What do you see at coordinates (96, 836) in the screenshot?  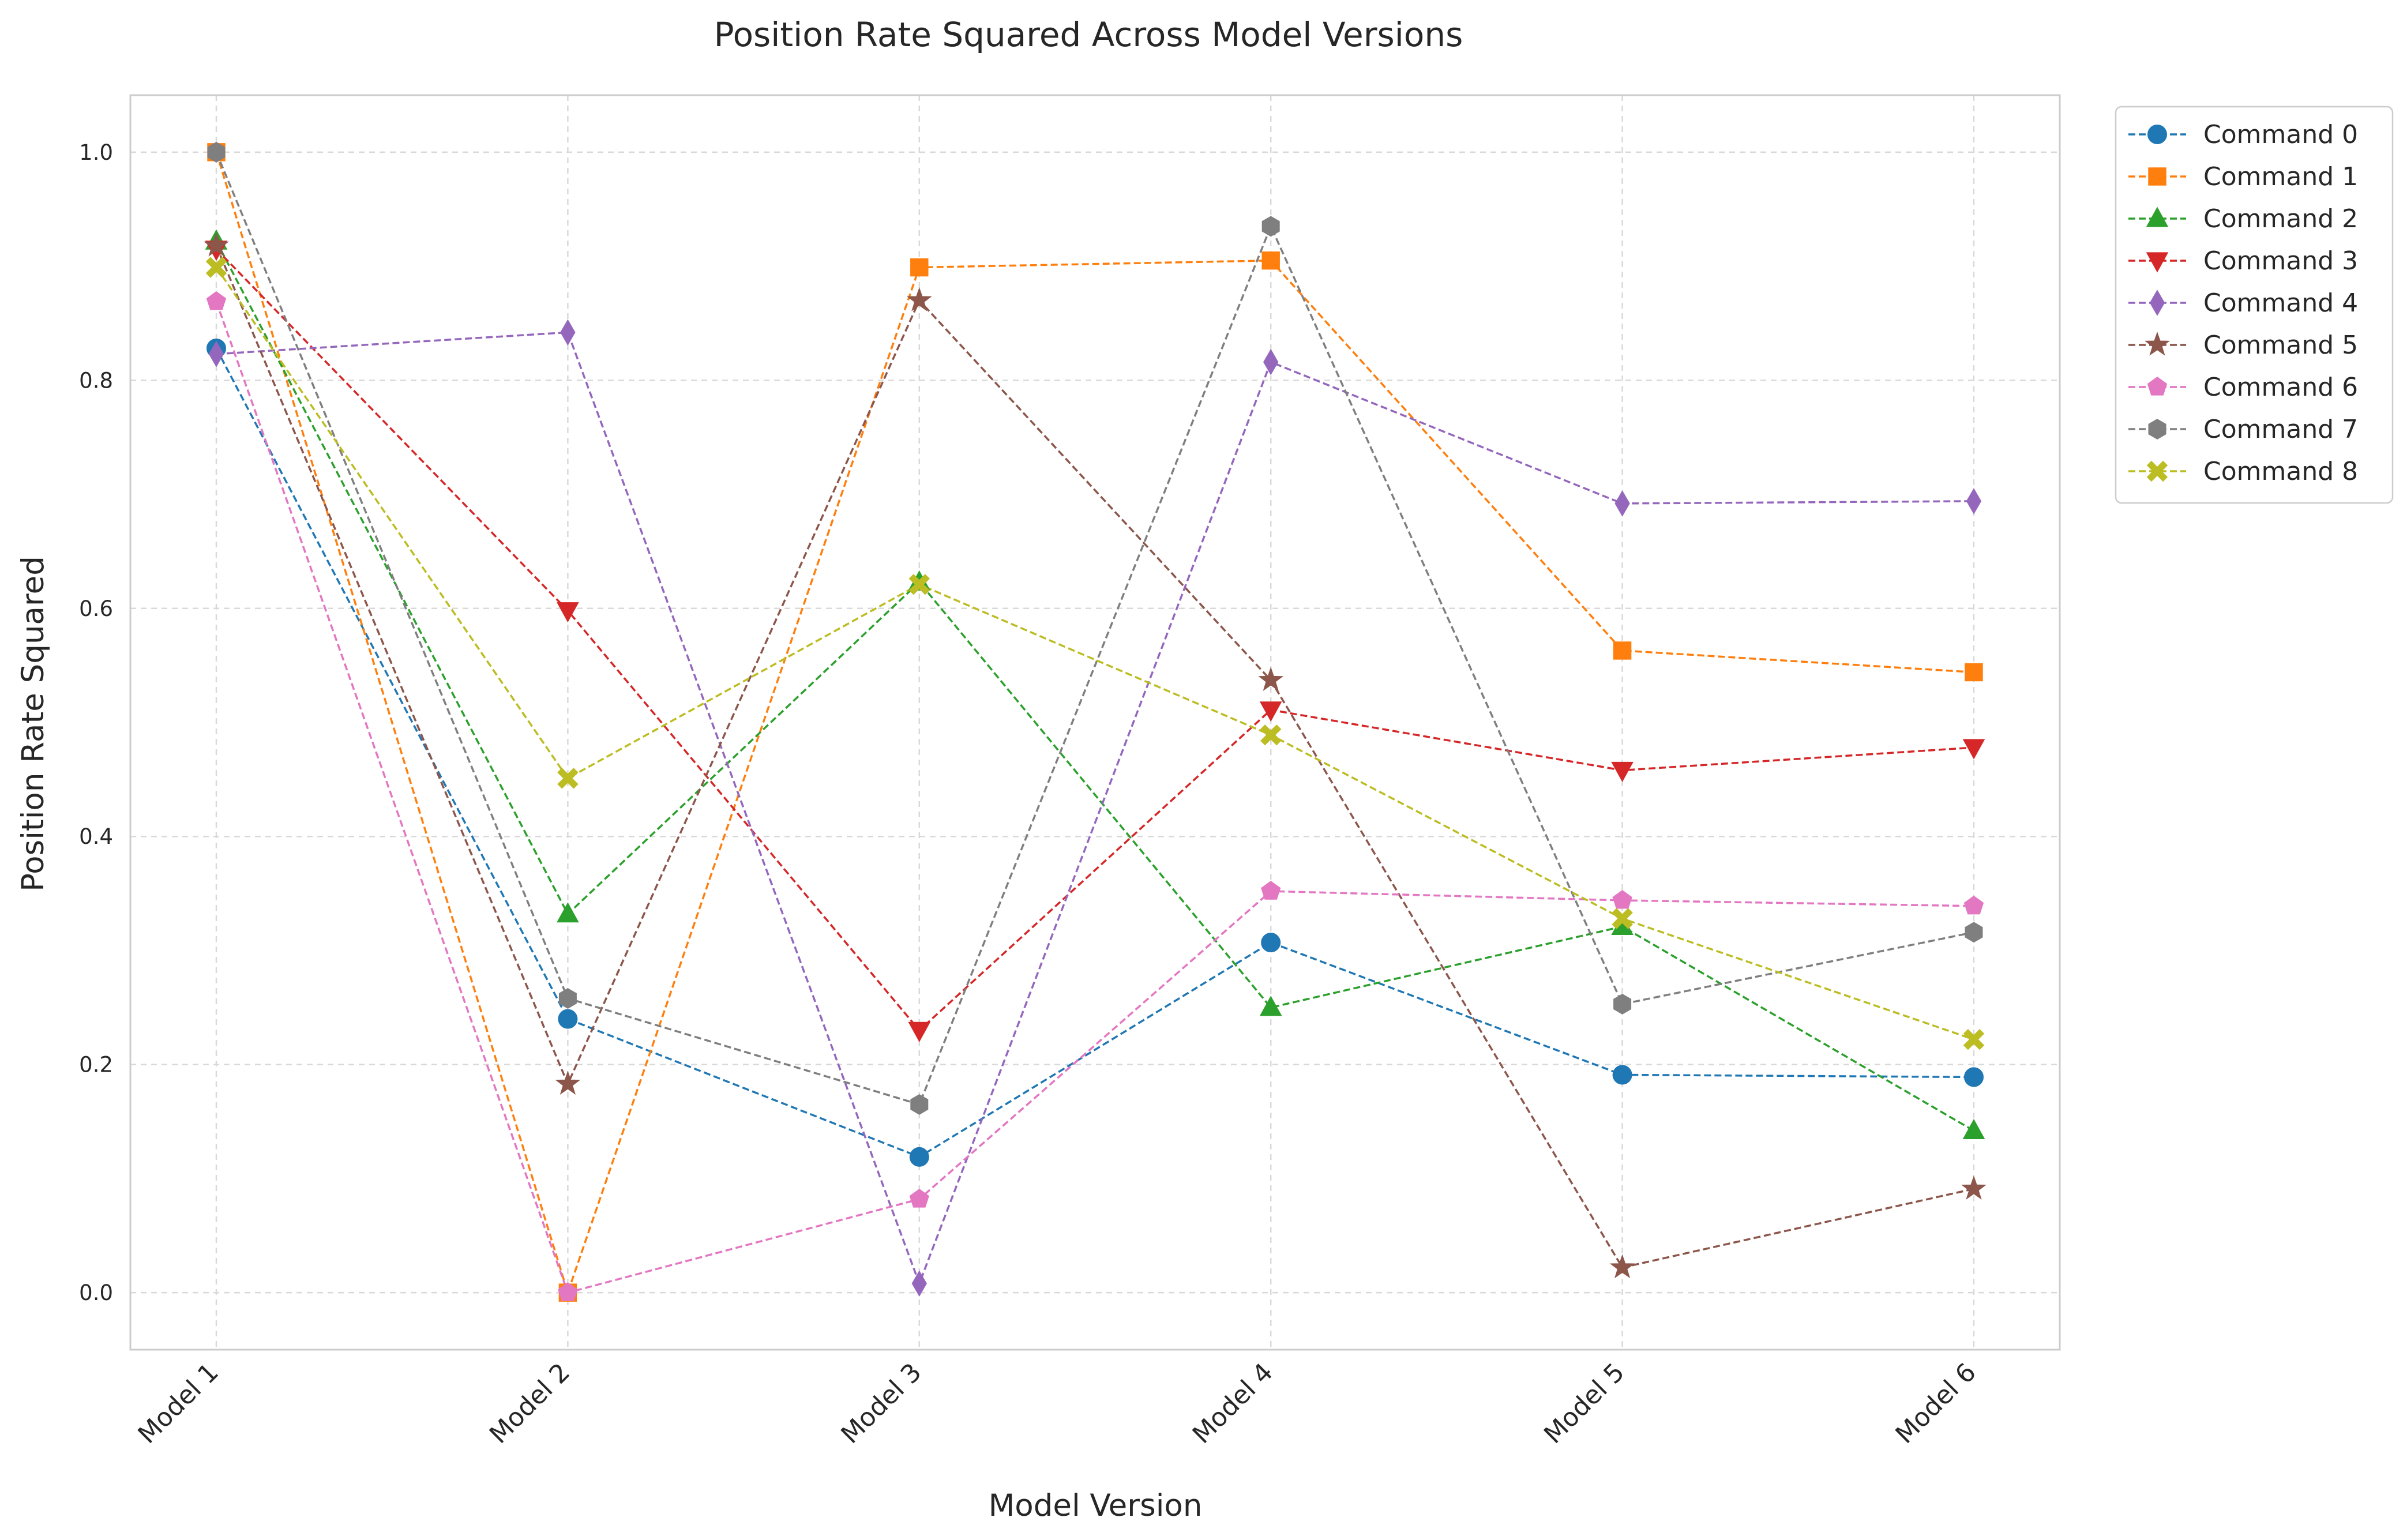 I see `y-tick-label: 0.4` at bounding box center [96, 836].